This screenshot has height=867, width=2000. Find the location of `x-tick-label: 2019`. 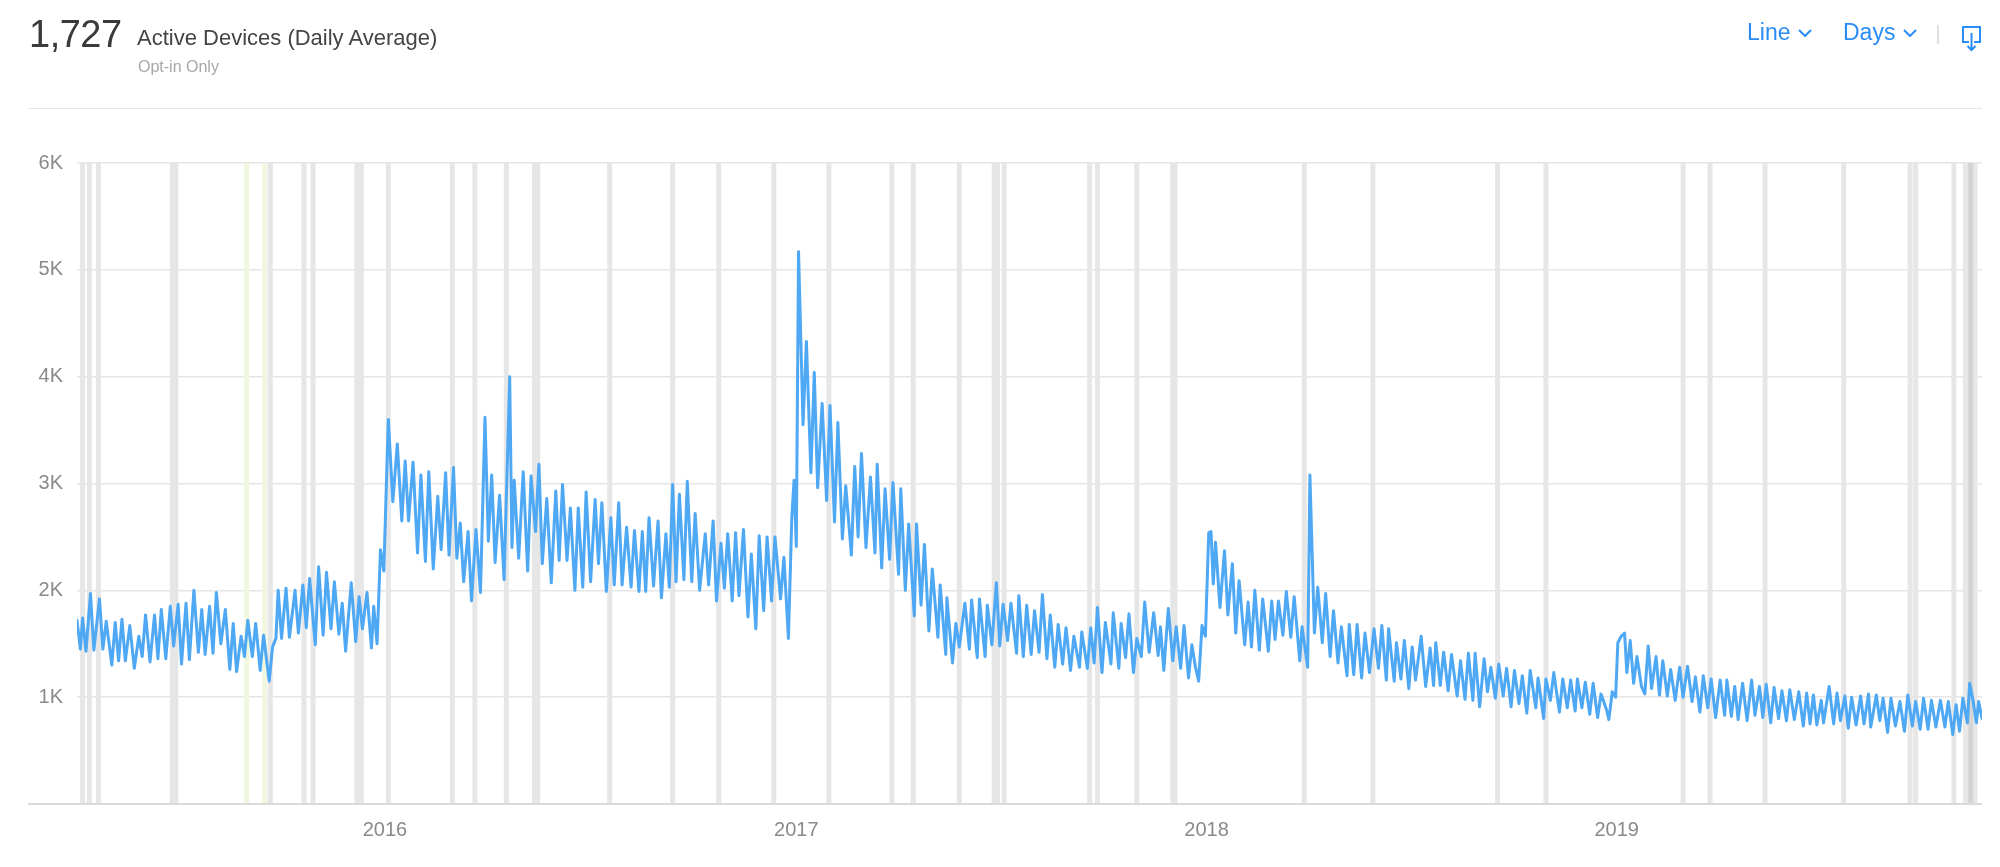

x-tick-label: 2019 is located at coordinates (1616, 828).